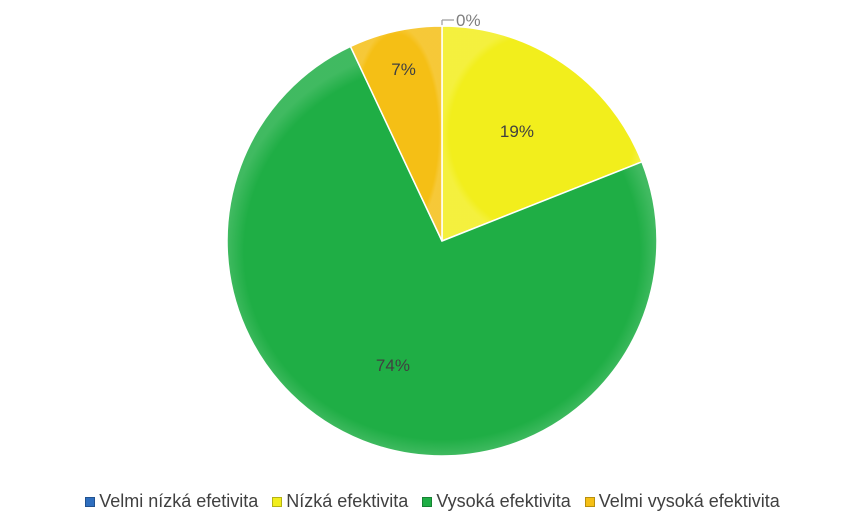  I want to click on legend-label-vysoka: Vysoká efektivita, so click(503, 501).